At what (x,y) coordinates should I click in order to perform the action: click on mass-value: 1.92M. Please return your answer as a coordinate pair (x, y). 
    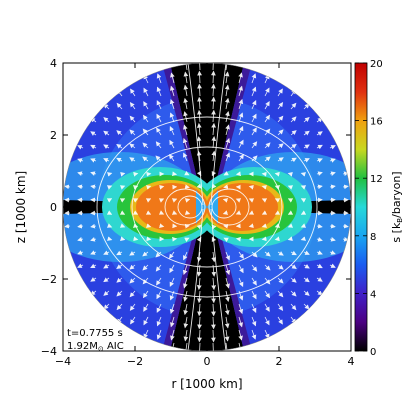
    Looking at the image, I should click on (82, 346).